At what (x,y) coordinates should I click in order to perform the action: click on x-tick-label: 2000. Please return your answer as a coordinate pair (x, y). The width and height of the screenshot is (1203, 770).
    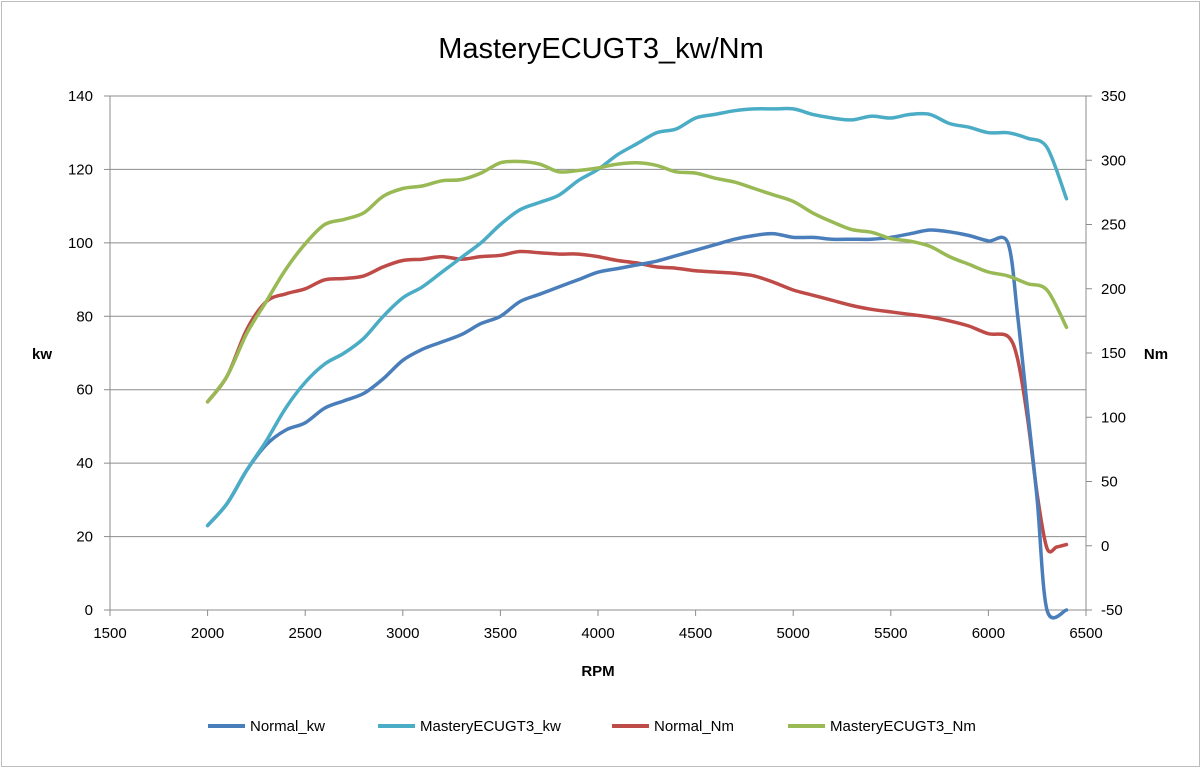
    Looking at the image, I should click on (207, 633).